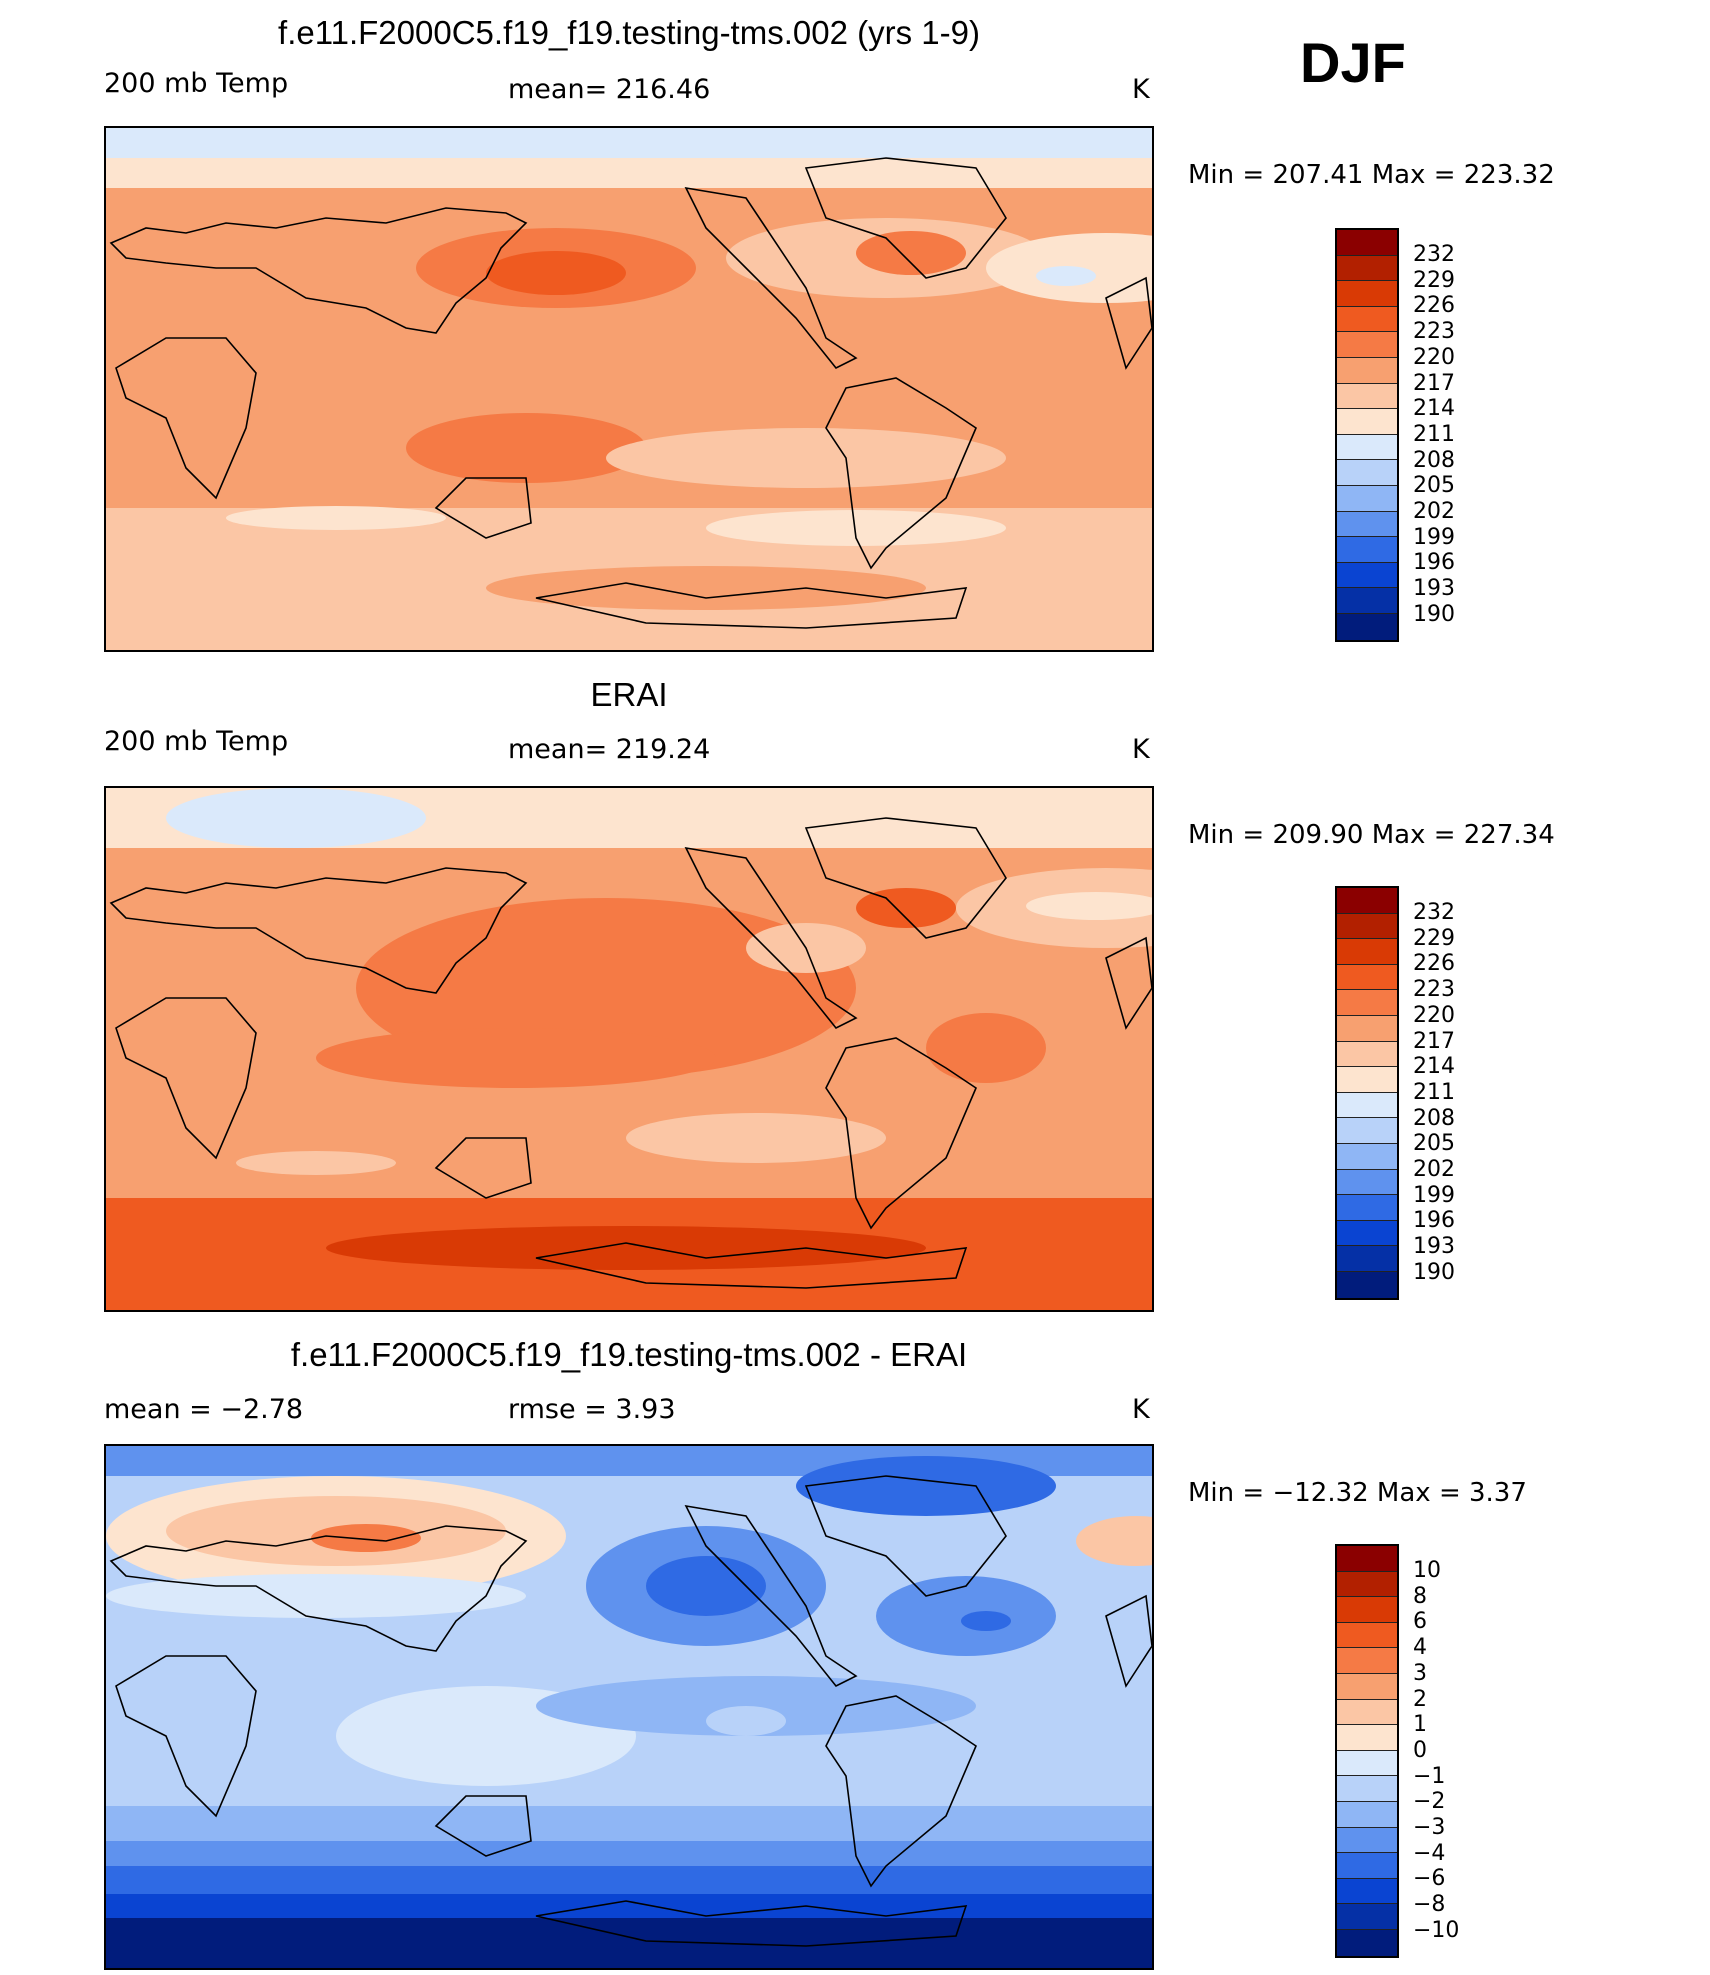 This screenshot has width=1710, height=1975. What do you see at coordinates (1371, 835) in the screenshot?
I see `panel2-minmax: Min = 209.90 Max = 227.34` at bounding box center [1371, 835].